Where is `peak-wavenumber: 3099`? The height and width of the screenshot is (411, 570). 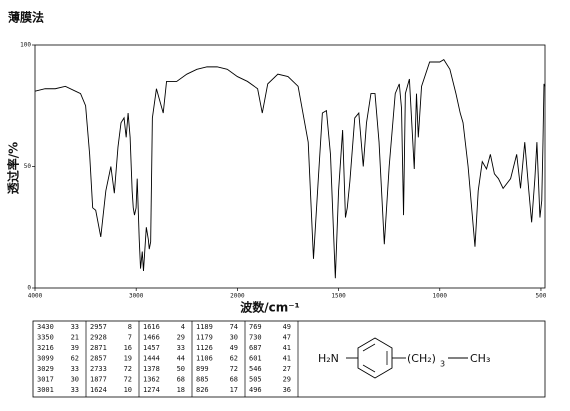
peak-wavenumber: 3099 is located at coordinates (45, 359).